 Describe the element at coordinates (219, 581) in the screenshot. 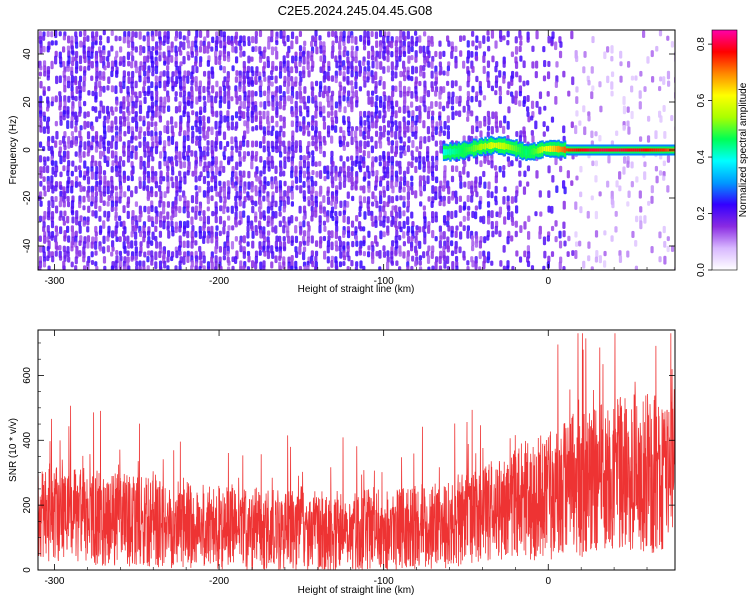

I see `x-tick-label: -200` at that location.